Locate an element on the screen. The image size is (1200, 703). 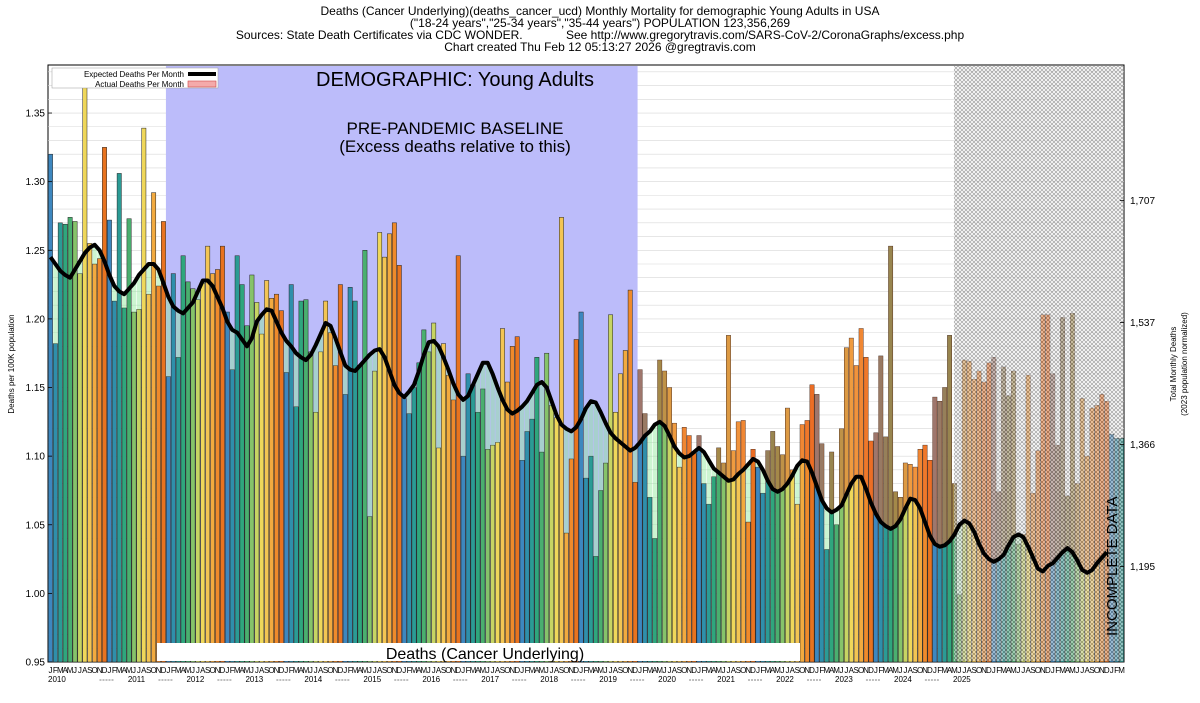
x-month-label: S is located at coordinates (797, 670).